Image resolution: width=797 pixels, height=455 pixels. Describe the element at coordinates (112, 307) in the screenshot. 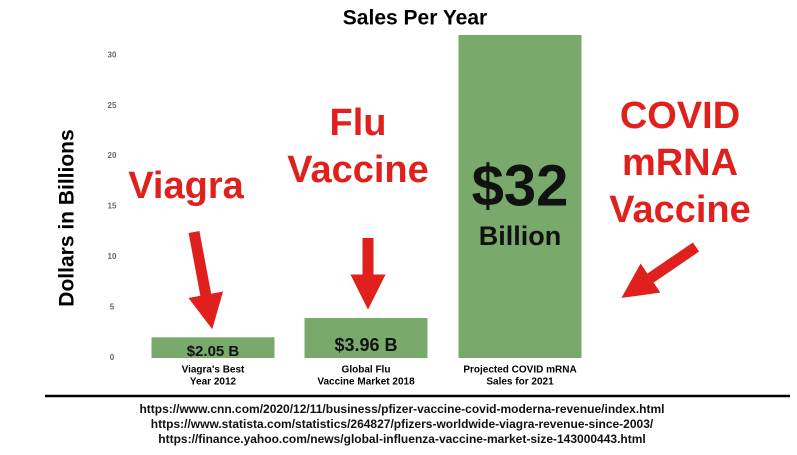

I see `y-tick-label: 5` at that location.